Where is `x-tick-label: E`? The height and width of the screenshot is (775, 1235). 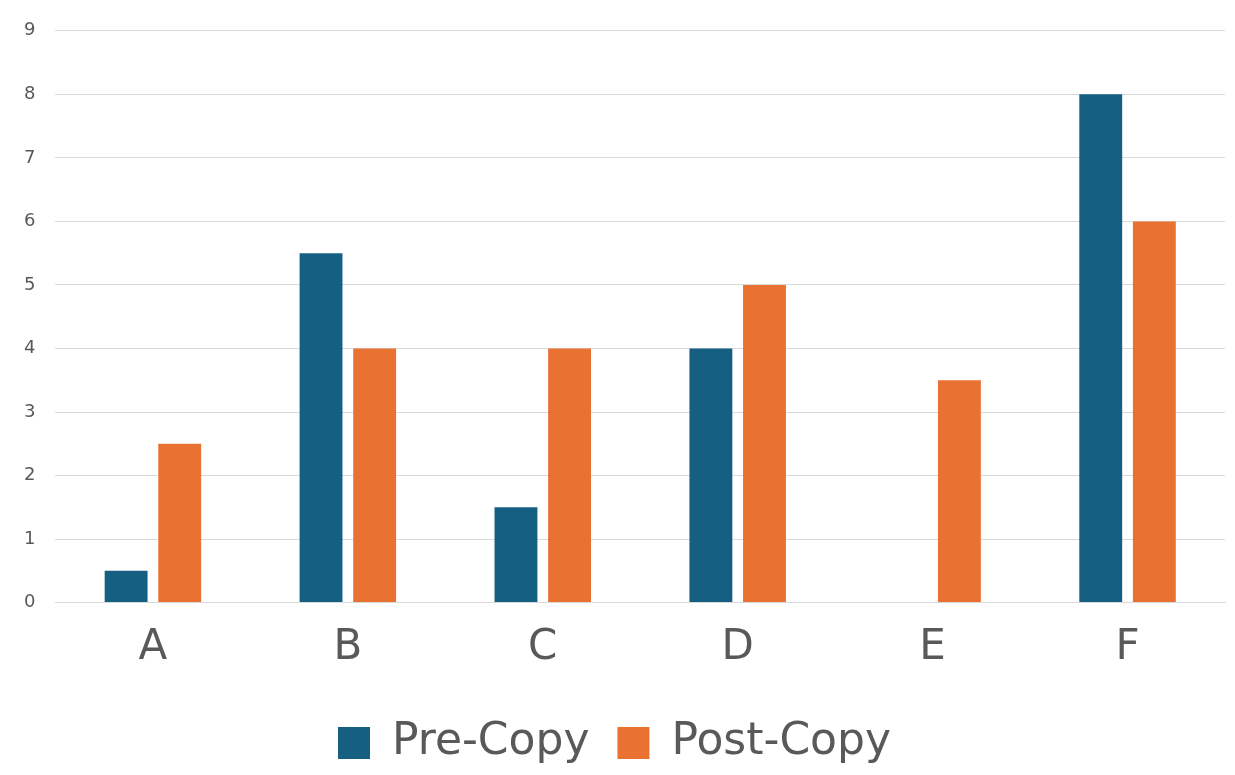
x-tick-label: E is located at coordinates (932, 644).